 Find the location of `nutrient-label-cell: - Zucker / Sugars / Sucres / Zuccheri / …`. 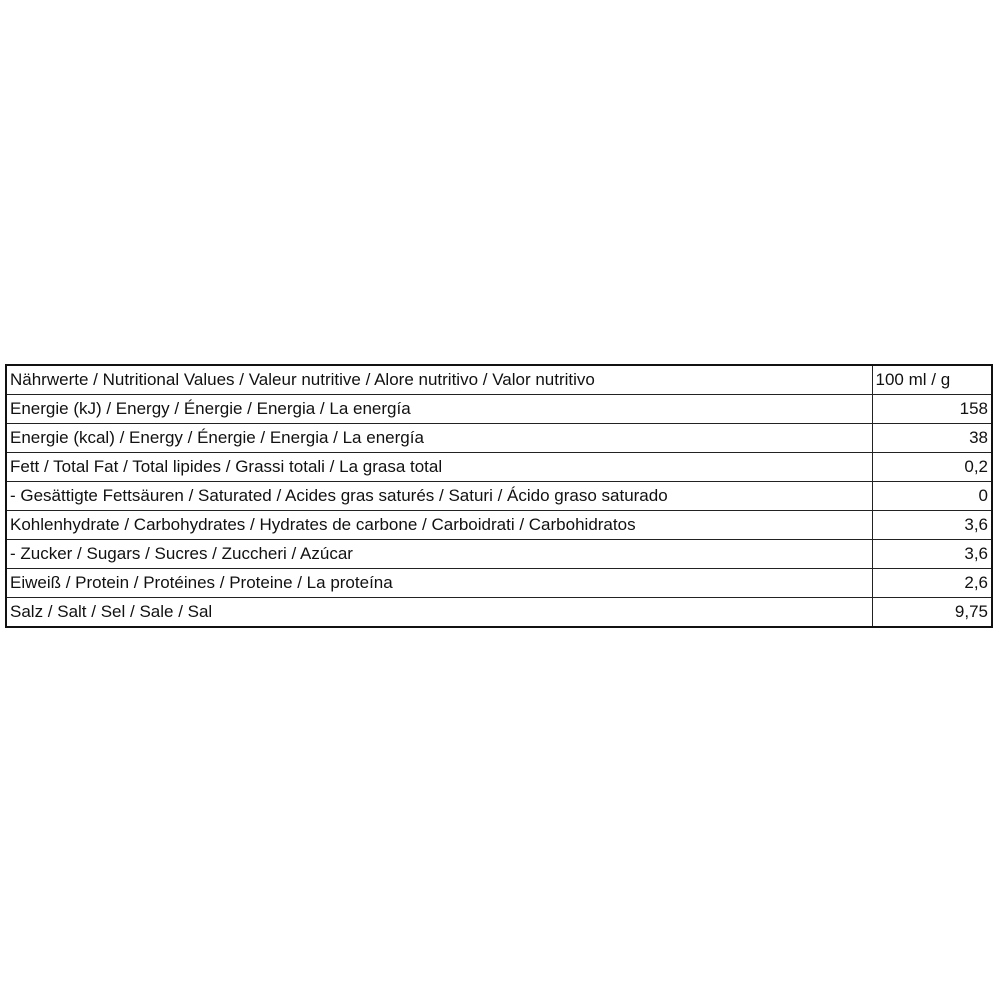

nutrient-label-cell: - Zucker / Sugars / Sucres / Zuccheri / … is located at coordinates (439, 554).